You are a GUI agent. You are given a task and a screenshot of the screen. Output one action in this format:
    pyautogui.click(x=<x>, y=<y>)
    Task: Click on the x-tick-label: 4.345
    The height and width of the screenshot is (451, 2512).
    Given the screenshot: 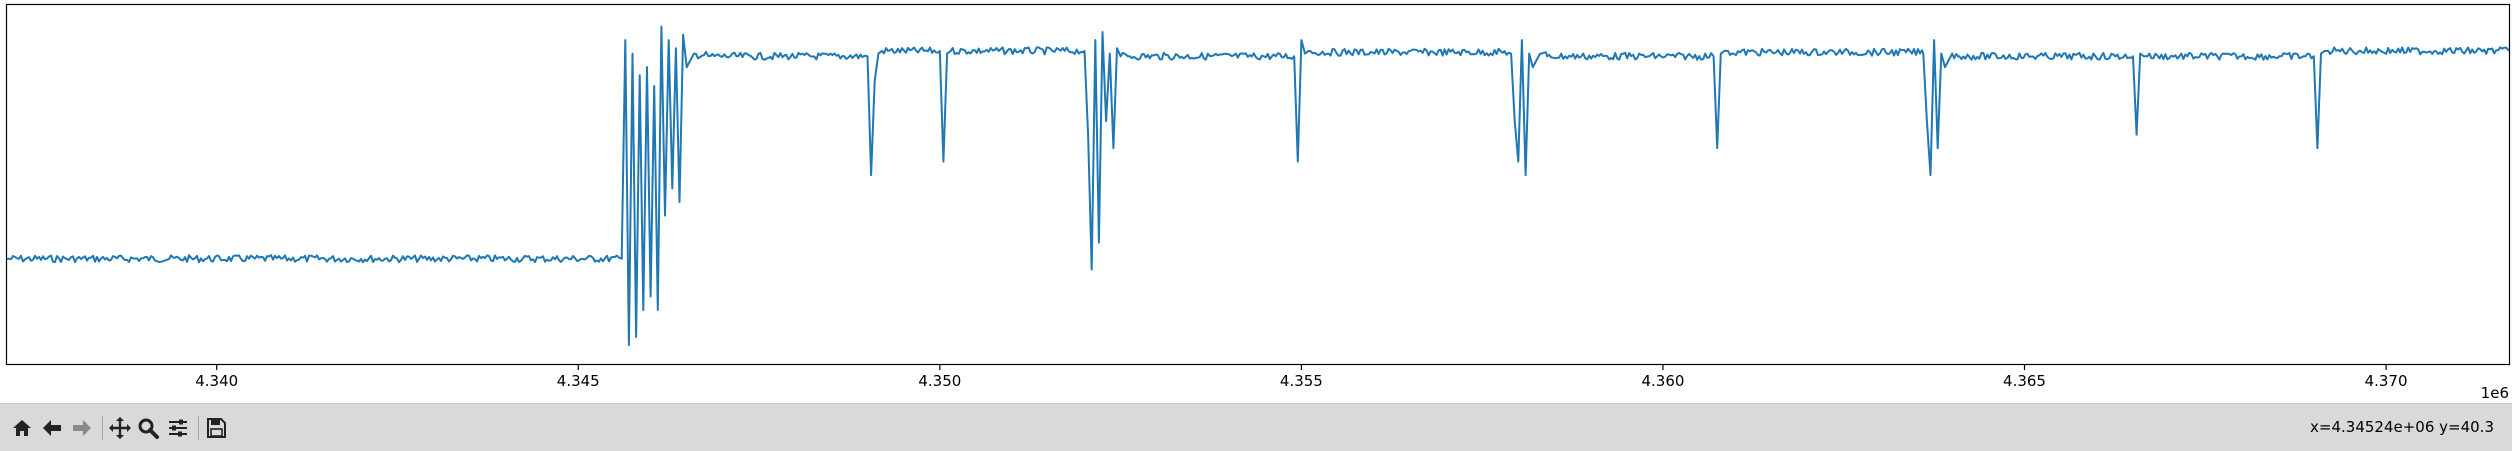 What is the action you would take?
    pyautogui.click(x=578, y=381)
    